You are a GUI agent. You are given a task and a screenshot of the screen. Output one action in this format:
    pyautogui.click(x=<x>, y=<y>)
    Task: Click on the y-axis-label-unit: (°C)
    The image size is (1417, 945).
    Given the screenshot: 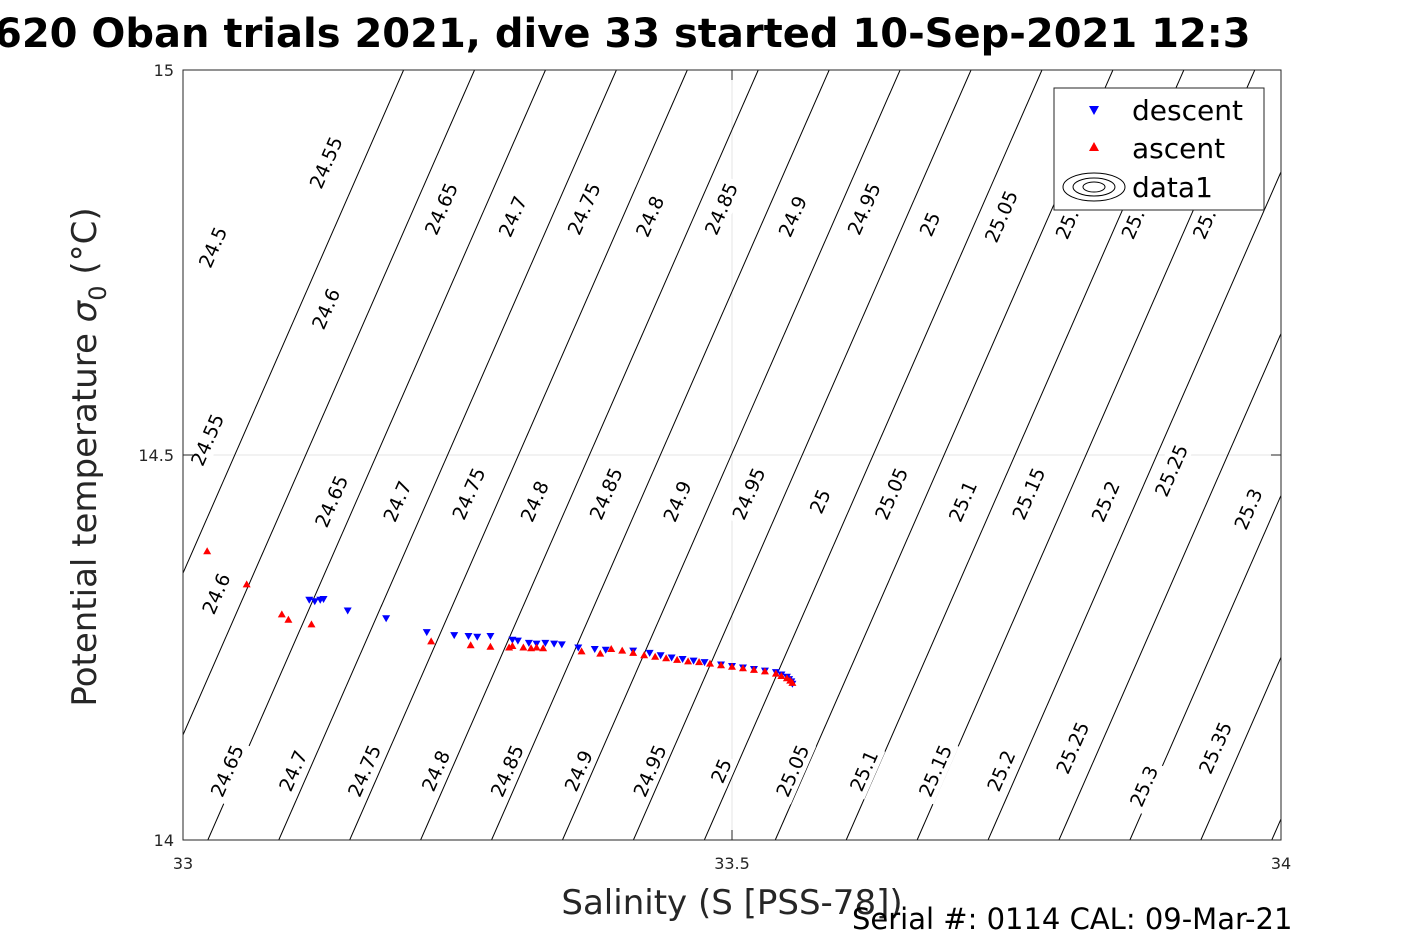 What is the action you would take?
    pyautogui.click(x=85, y=246)
    